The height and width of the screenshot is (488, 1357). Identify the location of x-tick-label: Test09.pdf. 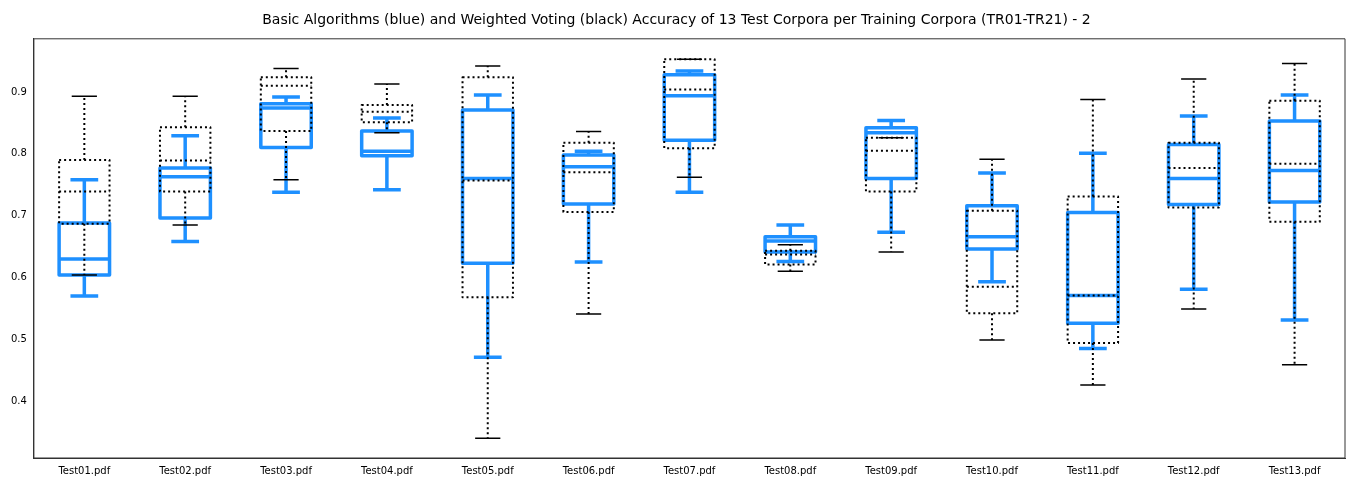
(891, 470).